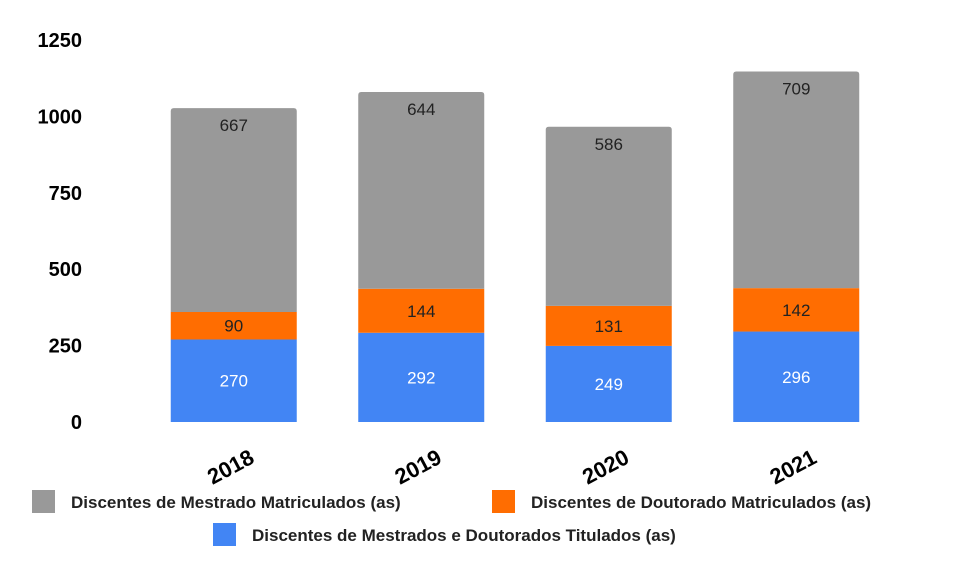 The height and width of the screenshot is (576, 962). I want to click on y-axis: 0 250 500 750 1000 1250, so click(60, 232).